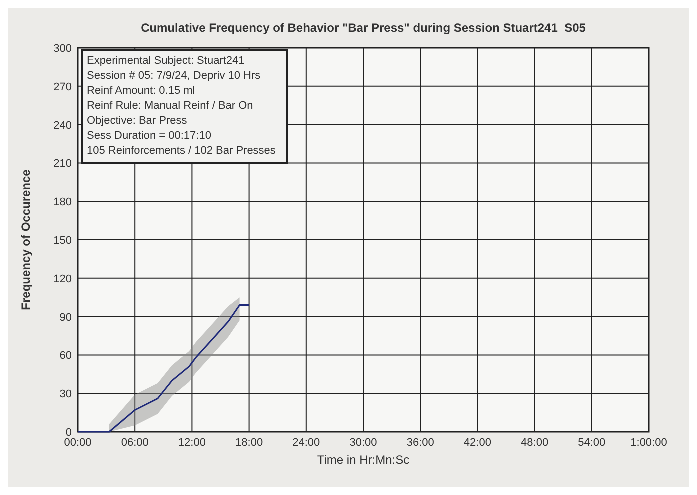 This screenshot has height=495, width=697. I want to click on y-tick-label: 270, so click(63, 87).